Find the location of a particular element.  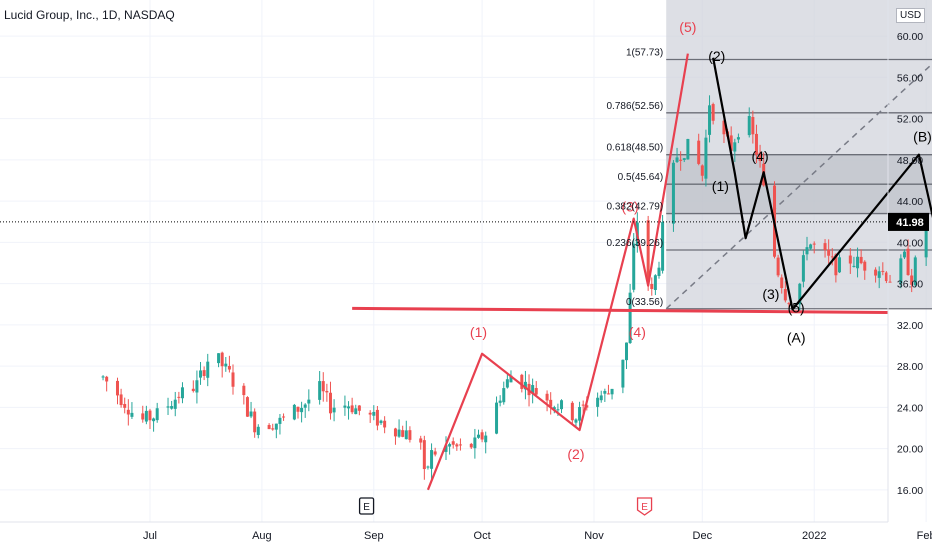

price-tick-label: 48.00 is located at coordinates (910, 161).